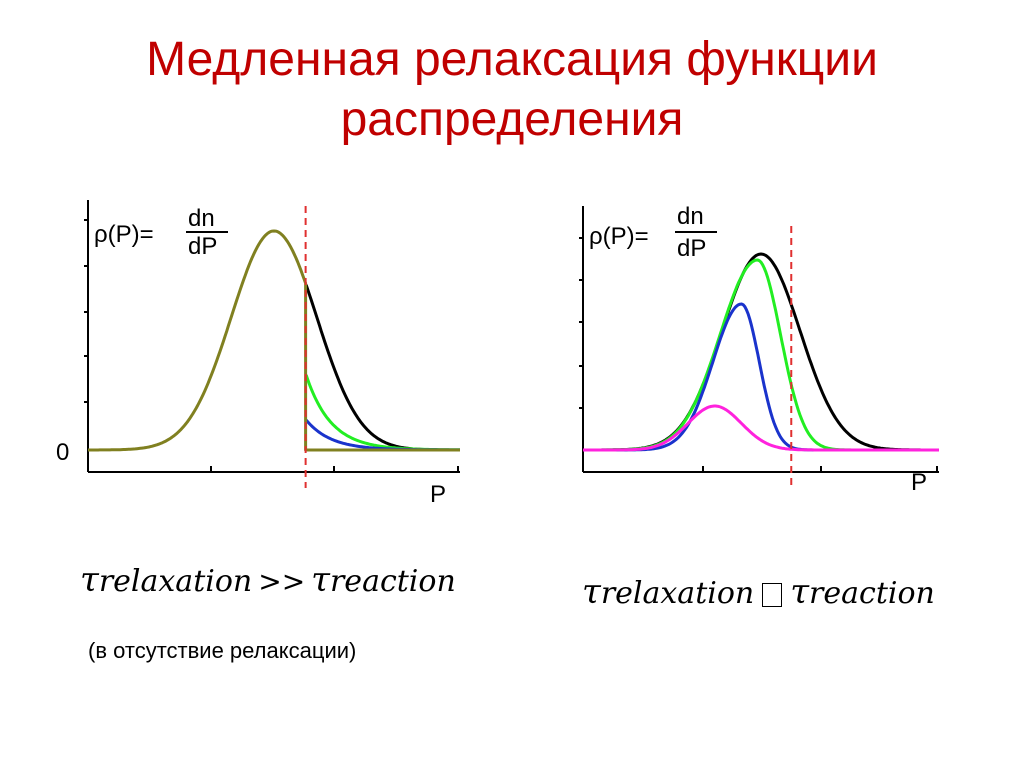 The width and height of the screenshot is (1024, 768). Describe the element at coordinates (758, 592) in the screenshot. I see `formula-right: τrelaxation τreaction` at that location.